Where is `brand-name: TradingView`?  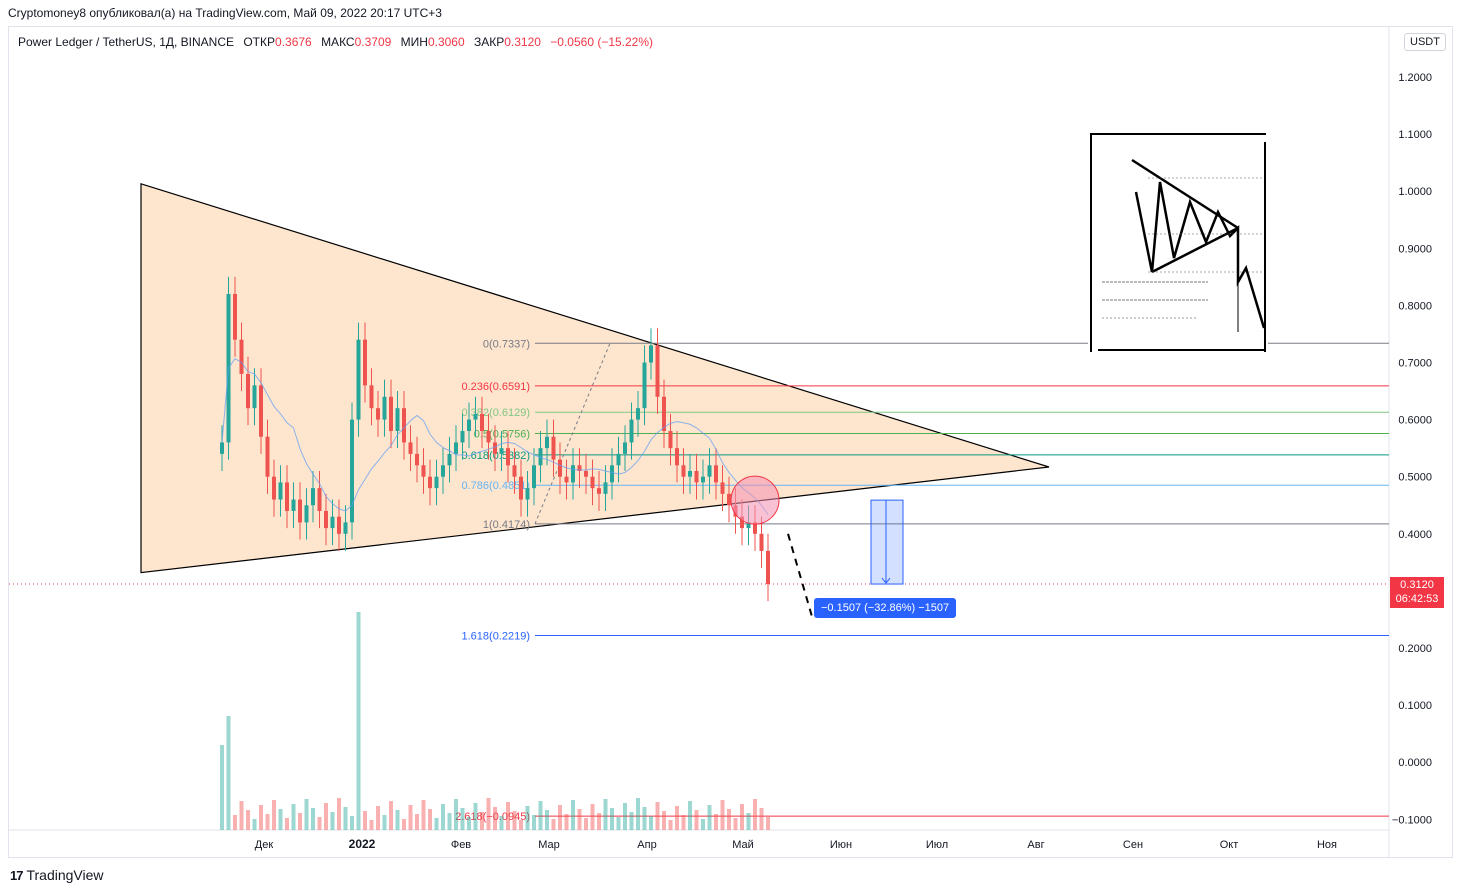
brand-name: TradingView is located at coordinates (65, 875).